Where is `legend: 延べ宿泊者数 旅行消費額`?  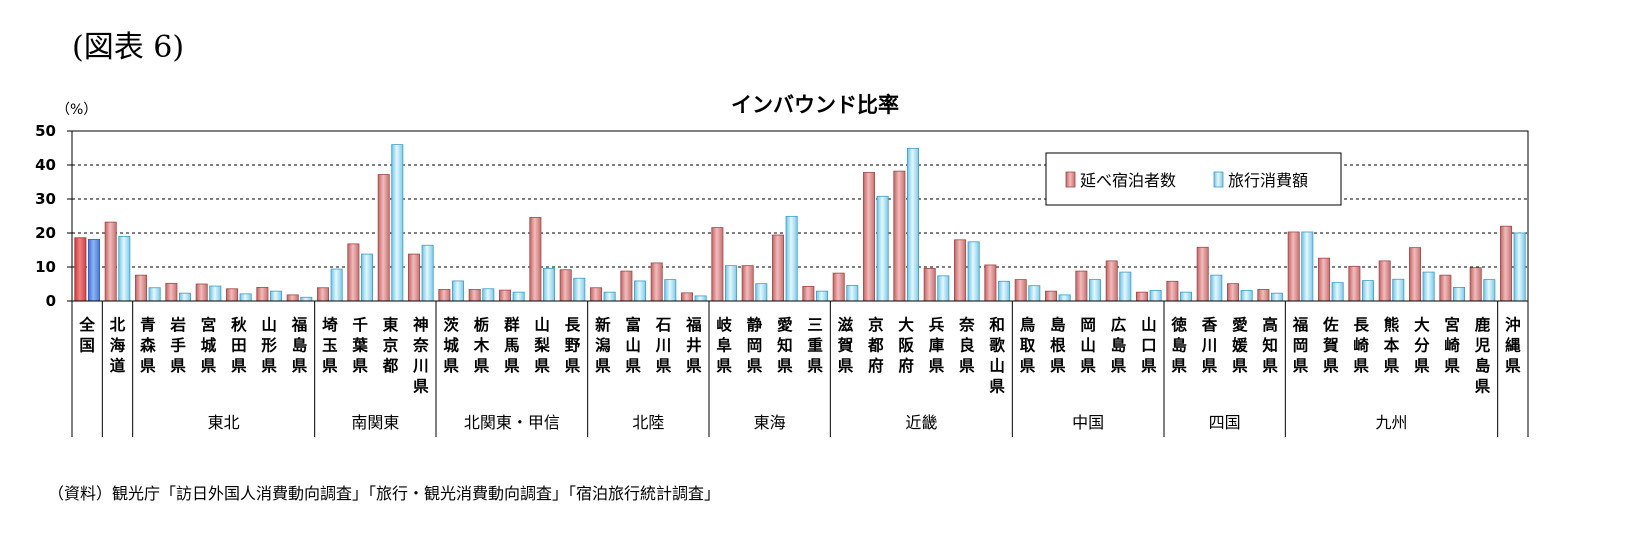
legend: 延べ宿泊者数 旅行消費額 is located at coordinates (1193, 179).